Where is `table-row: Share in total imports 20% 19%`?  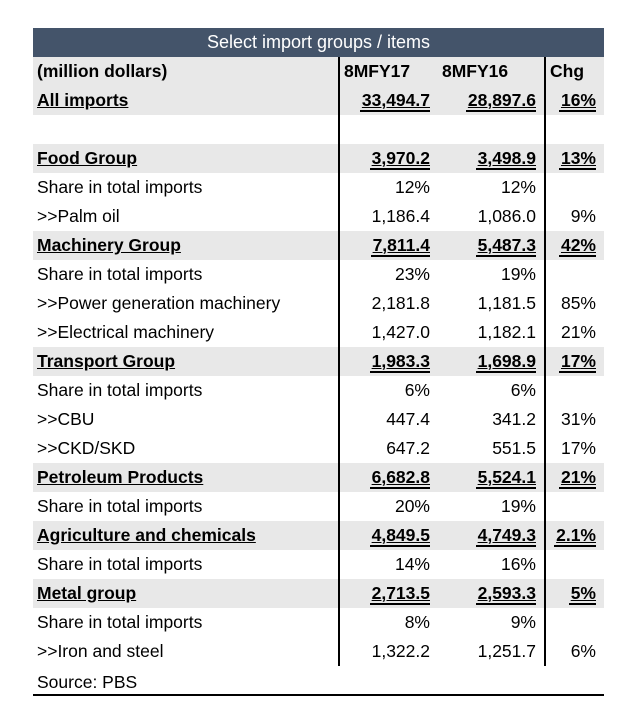
table-row: Share in total imports 20% 19% is located at coordinates (318, 506).